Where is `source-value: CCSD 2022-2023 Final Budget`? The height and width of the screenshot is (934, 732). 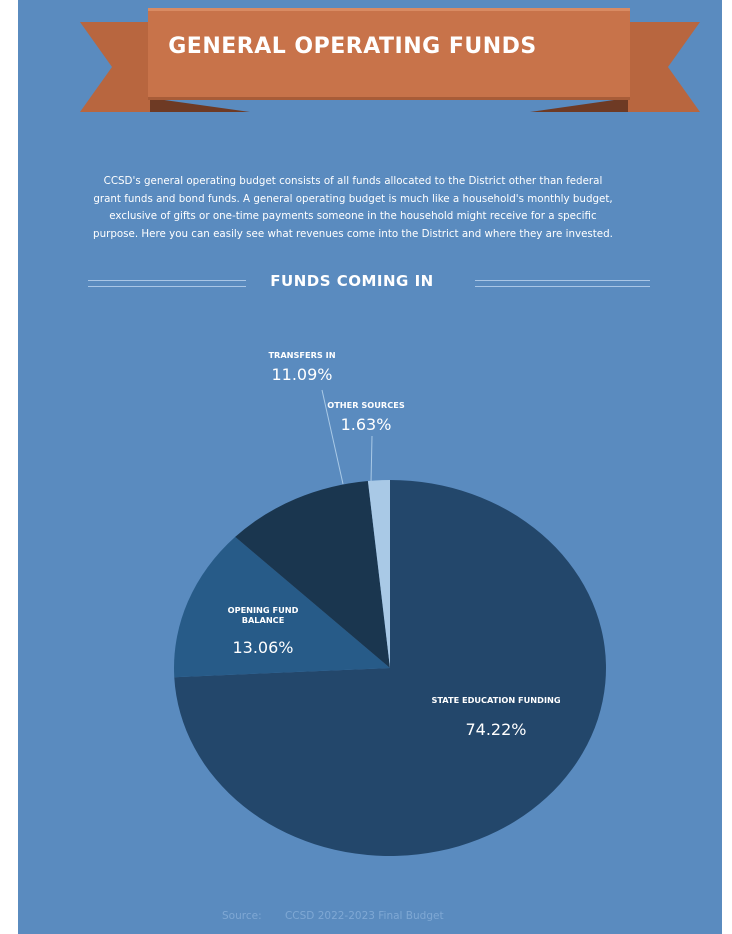
source-value: CCSD 2022-2023 Final Budget is located at coordinates (364, 916).